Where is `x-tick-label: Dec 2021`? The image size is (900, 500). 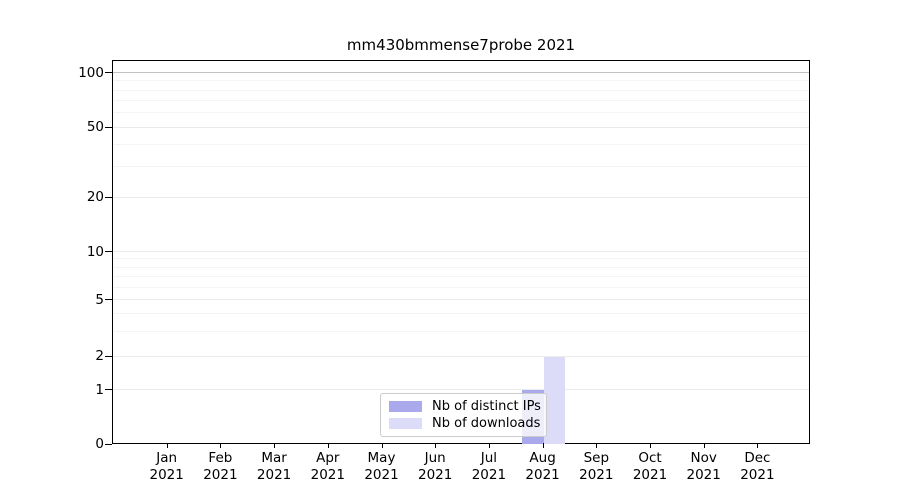 x-tick-label: Dec 2021 is located at coordinates (757, 467).